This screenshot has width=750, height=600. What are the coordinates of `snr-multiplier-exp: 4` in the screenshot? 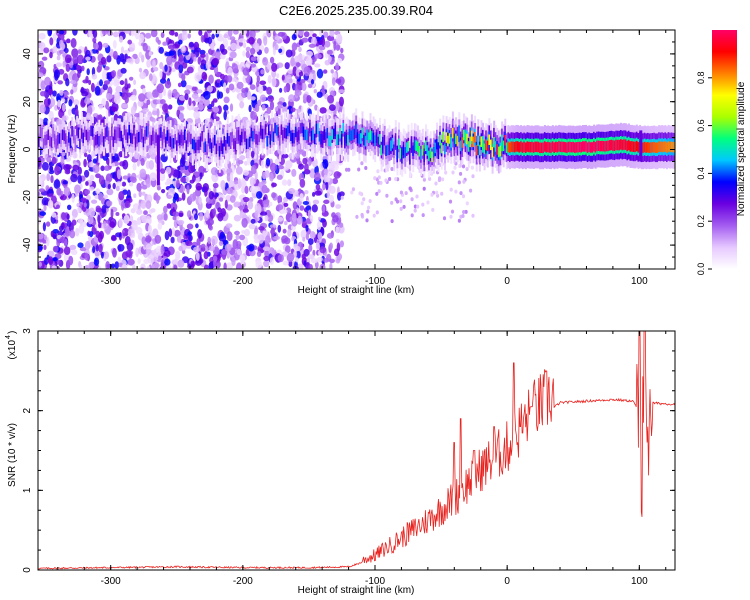 It's located at (8, 337).